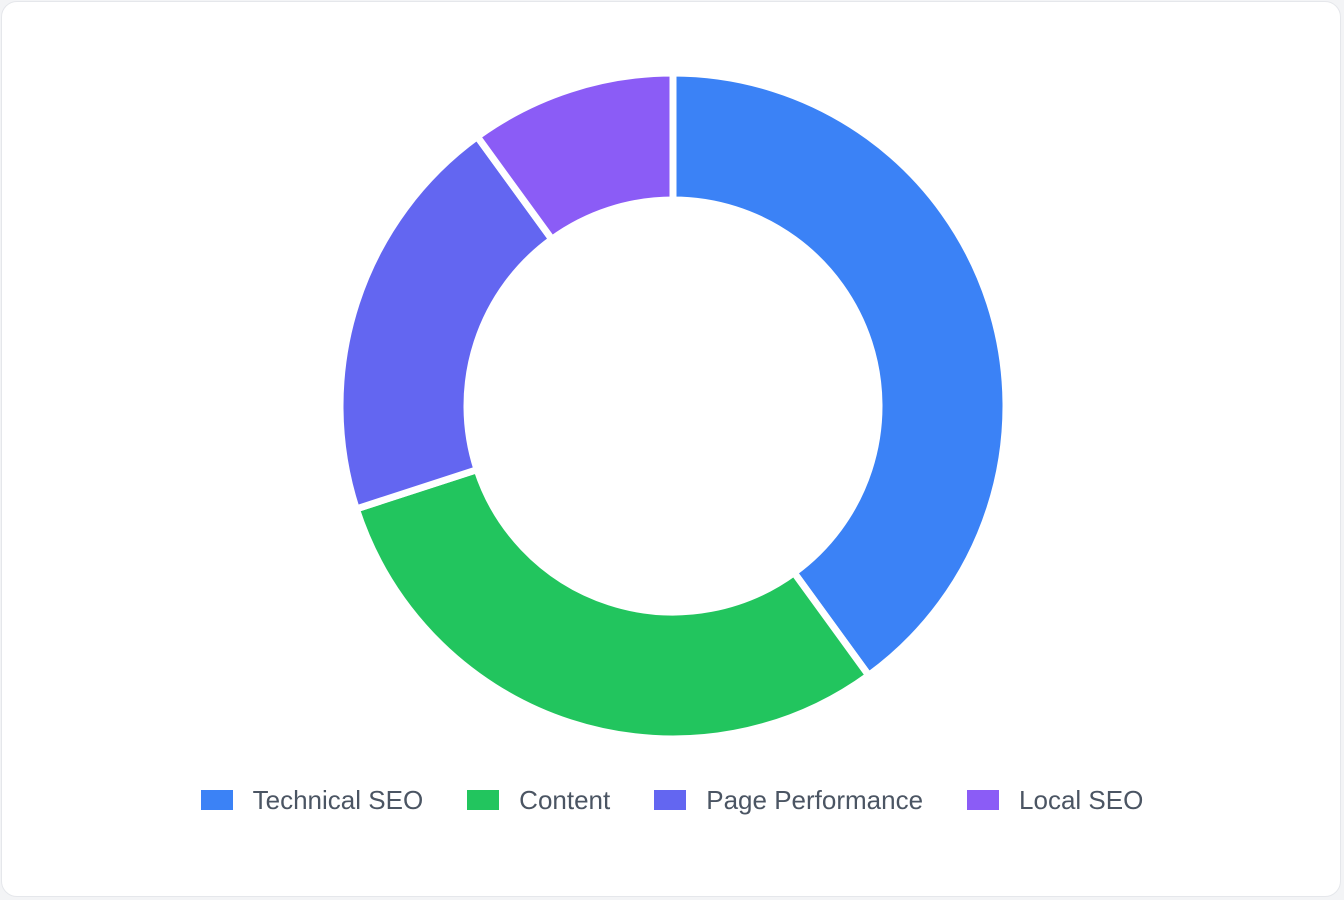 The width and height of the screenshot is (1344, 900). I want to click on legend-label: Content, so click(565, 799).